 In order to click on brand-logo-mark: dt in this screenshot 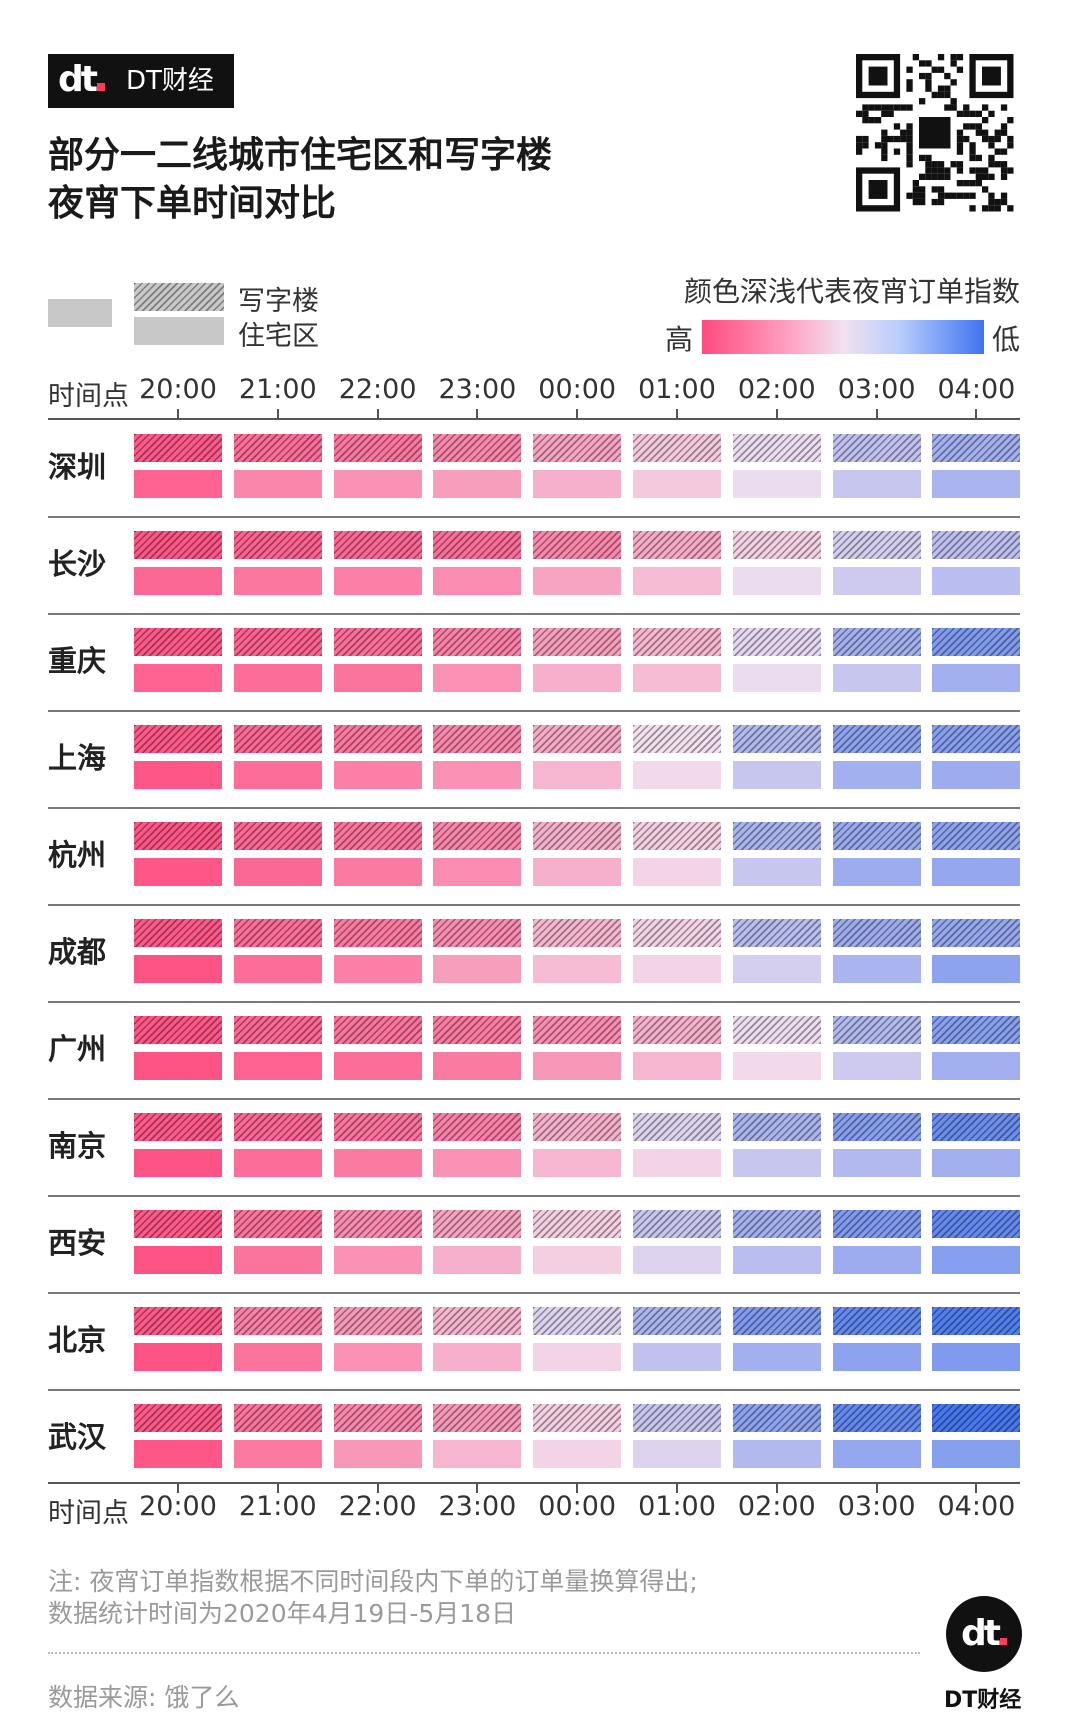, I will do `click(81, 80)`.